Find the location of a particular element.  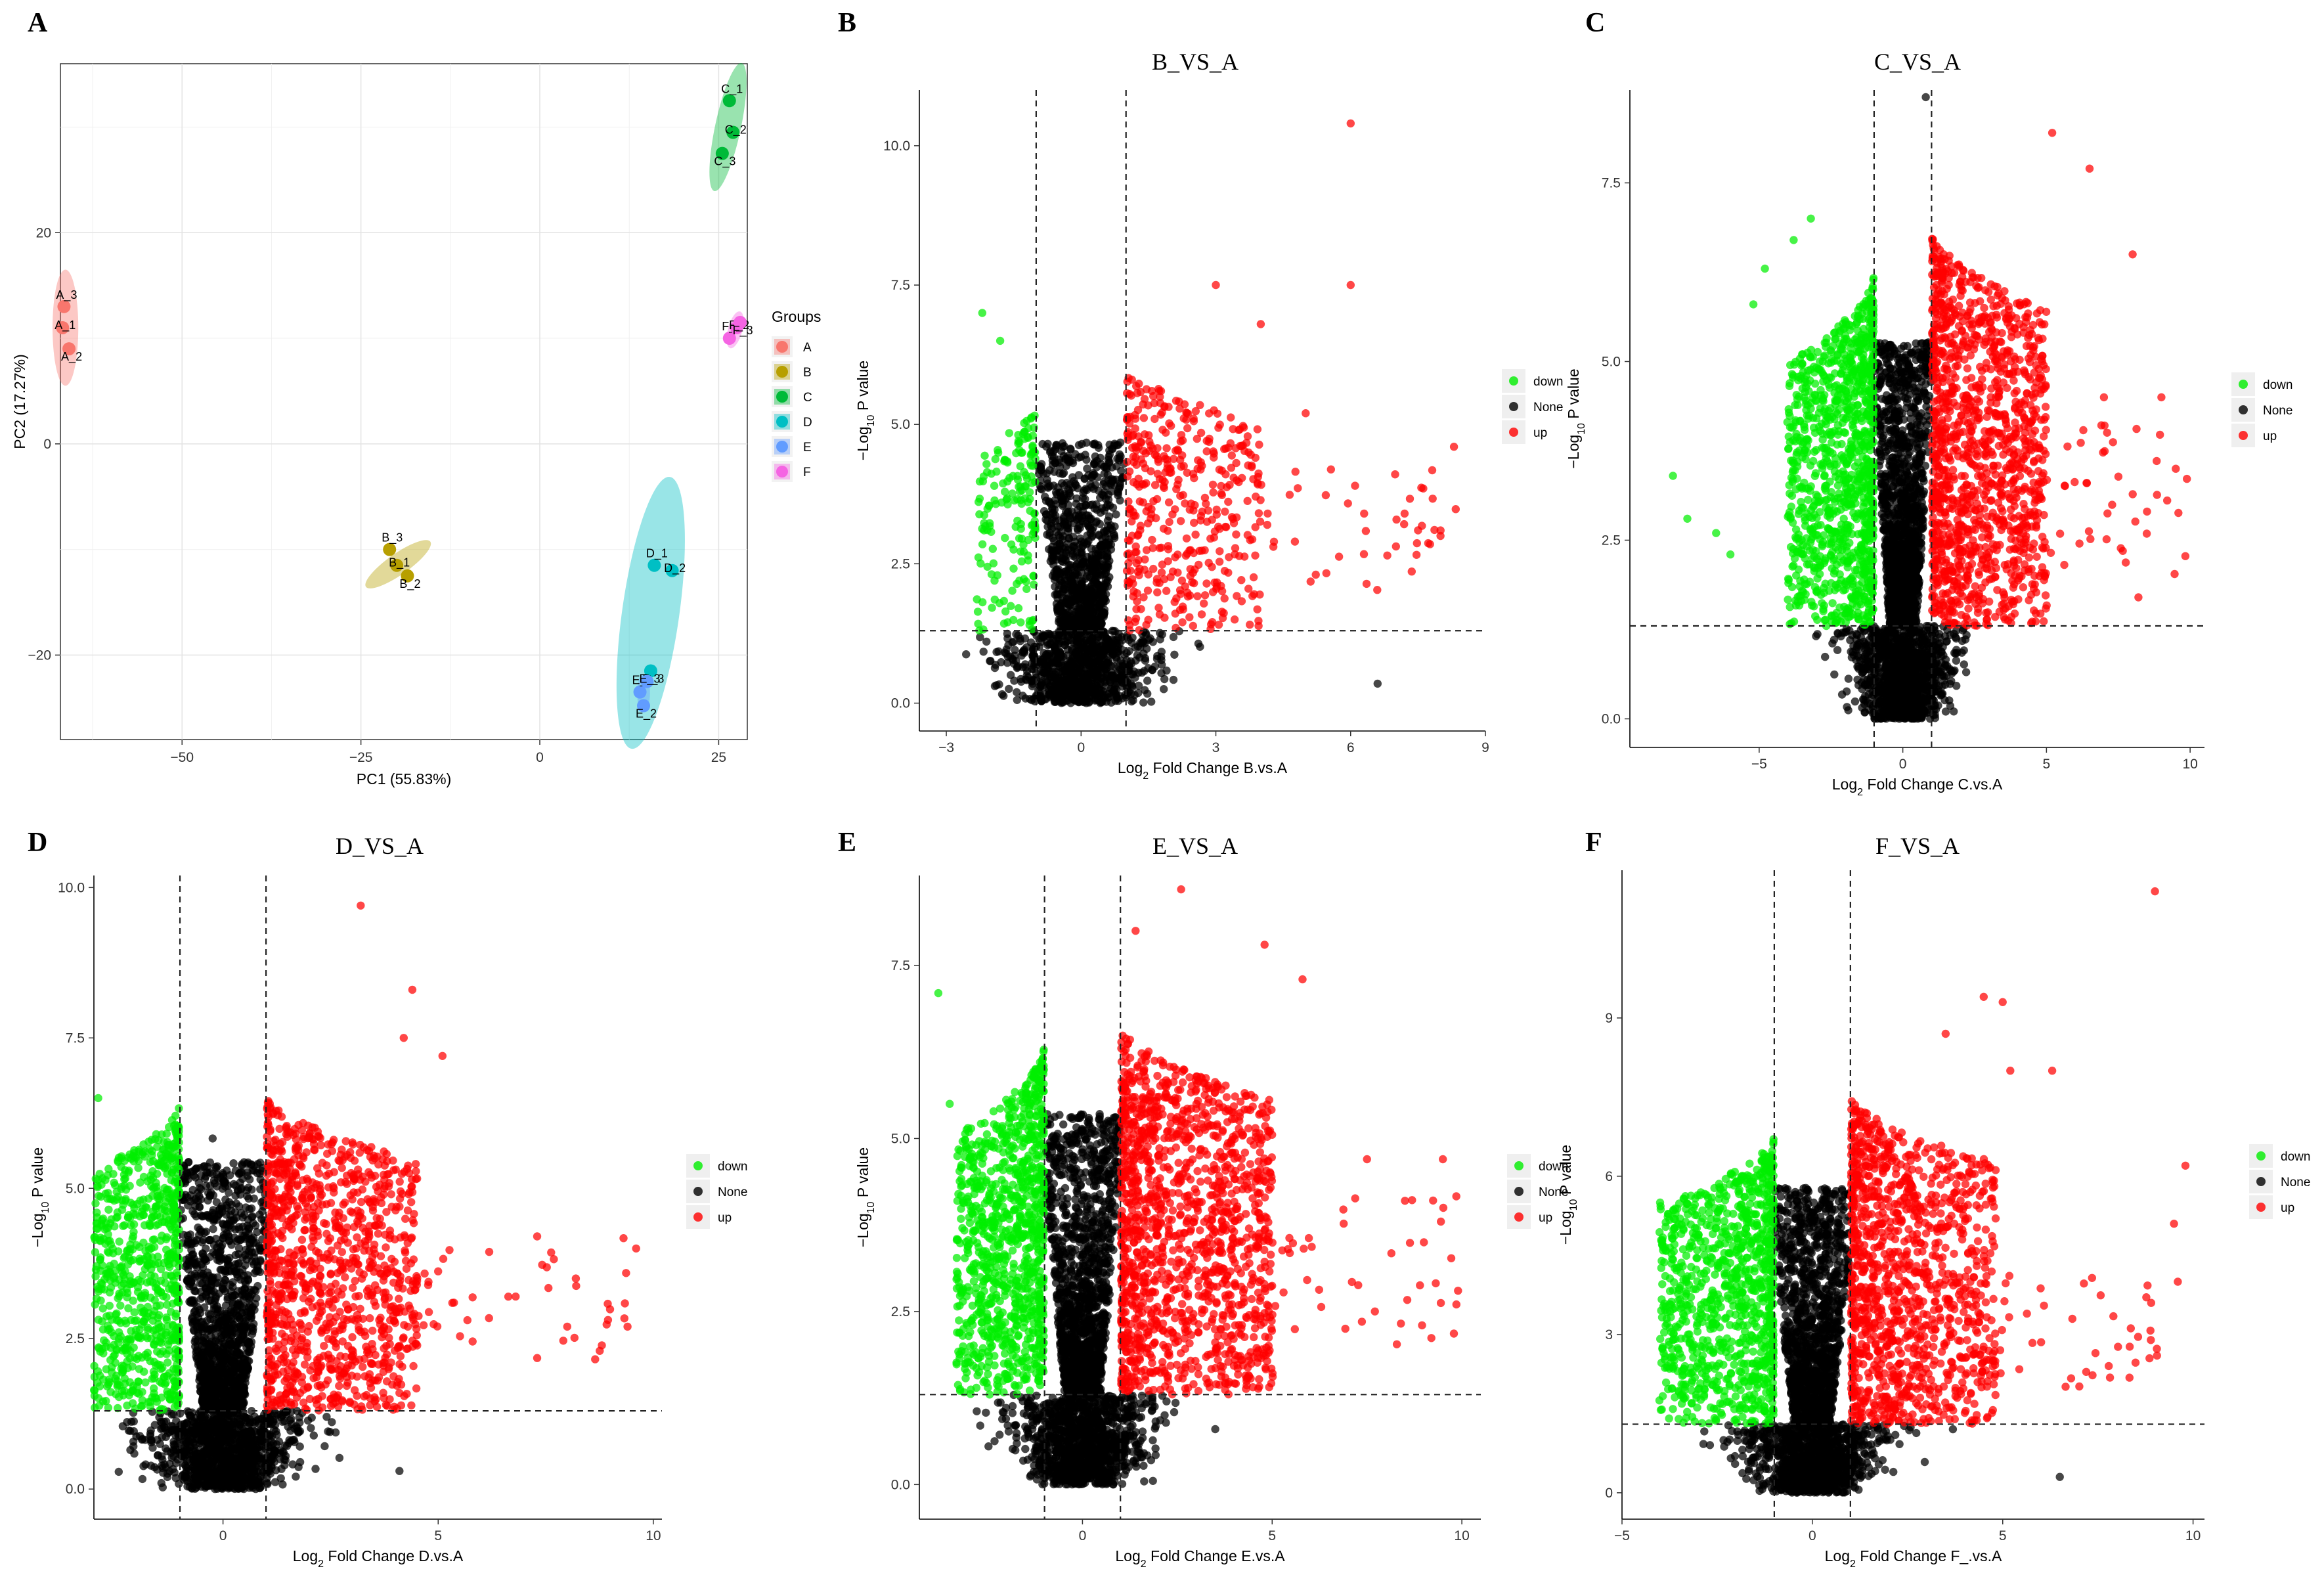

sample-label: A_2 is located at coordinates (71, 357).